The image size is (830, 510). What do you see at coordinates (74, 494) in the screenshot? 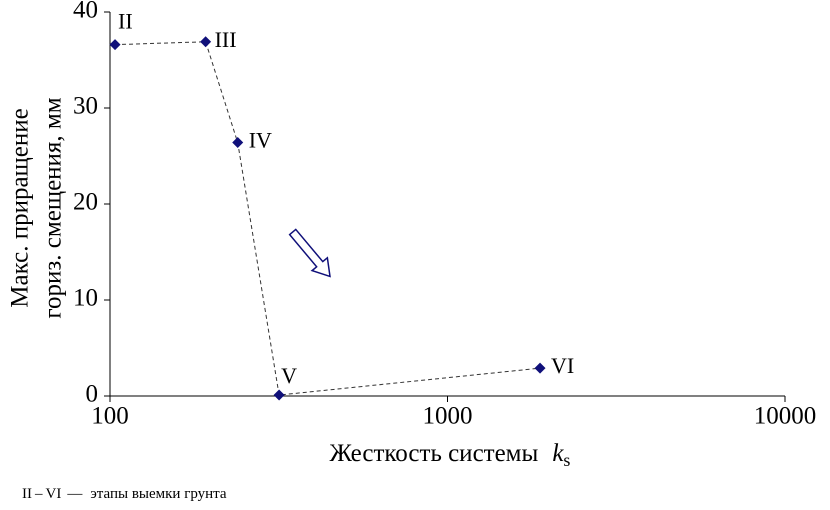
I see `note-dash: —` at bounding box center [74, 494].